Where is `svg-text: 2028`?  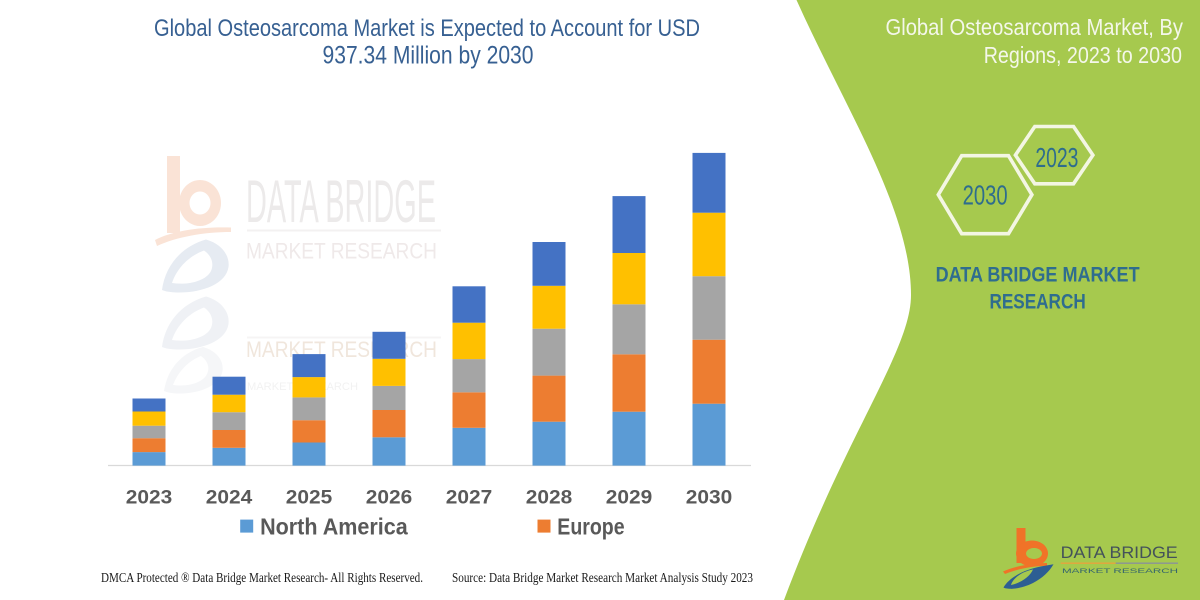 svg-text: 2028 is located at coordinates (549, 497).